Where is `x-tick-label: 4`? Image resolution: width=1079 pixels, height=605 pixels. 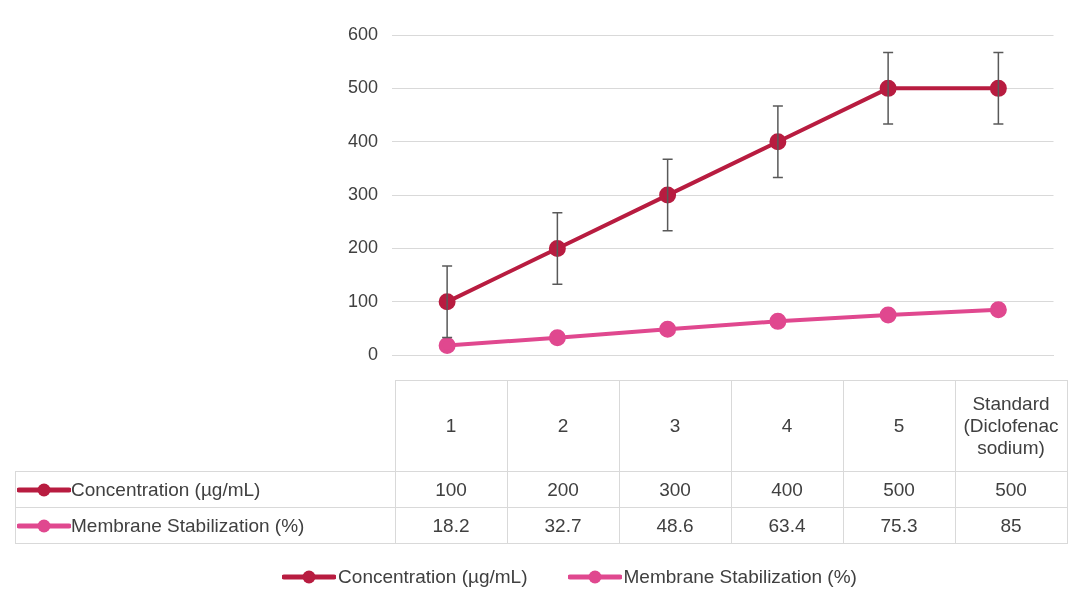 x-tick-label: 4 is located at coordinates (787, 426).